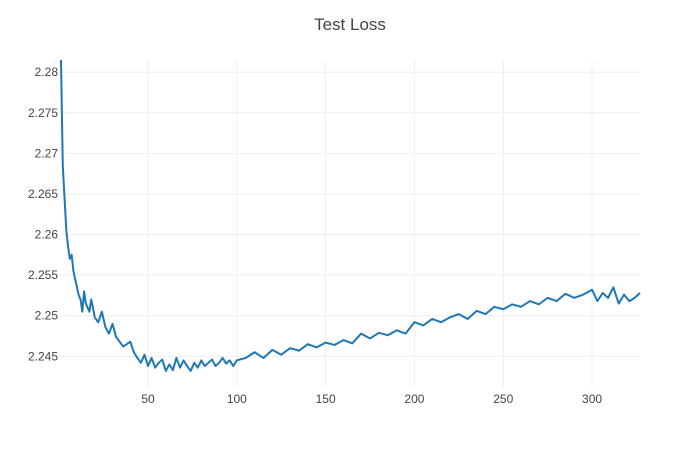  What do you see at coordinates (350, 24) in the screenshot?
I see `chart-title: Test Loss` at bounding box center [350, 24].